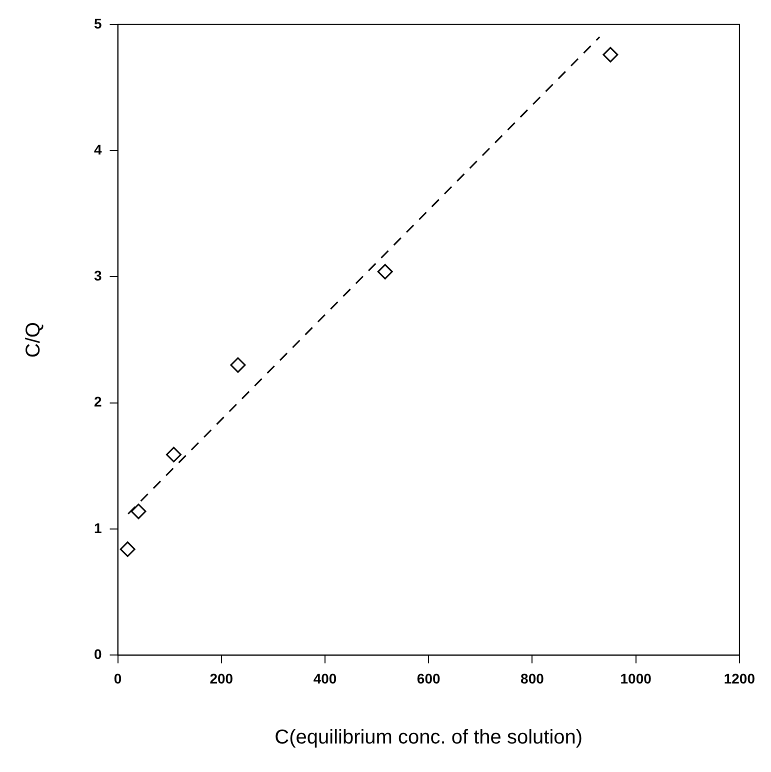  What do you see at coordinates (222, 678) in the screenshot?
I see `x-tick-label: 200` at bounding box center [222, 678].